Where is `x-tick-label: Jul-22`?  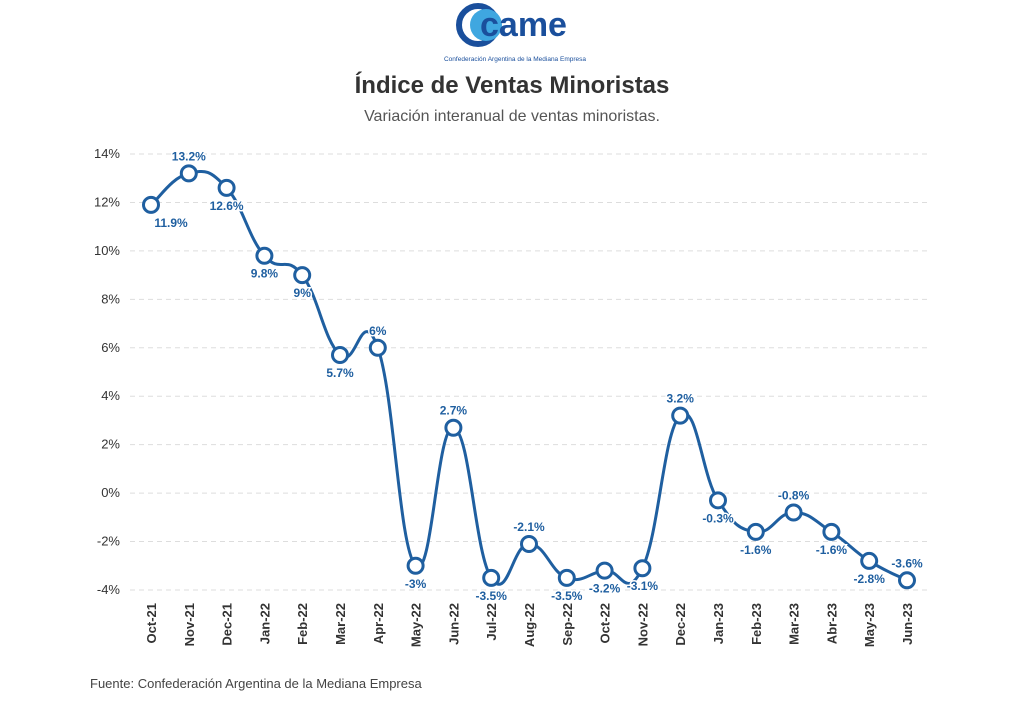
x-tick-label: Jul-22 is located at coordinates (491, 622).